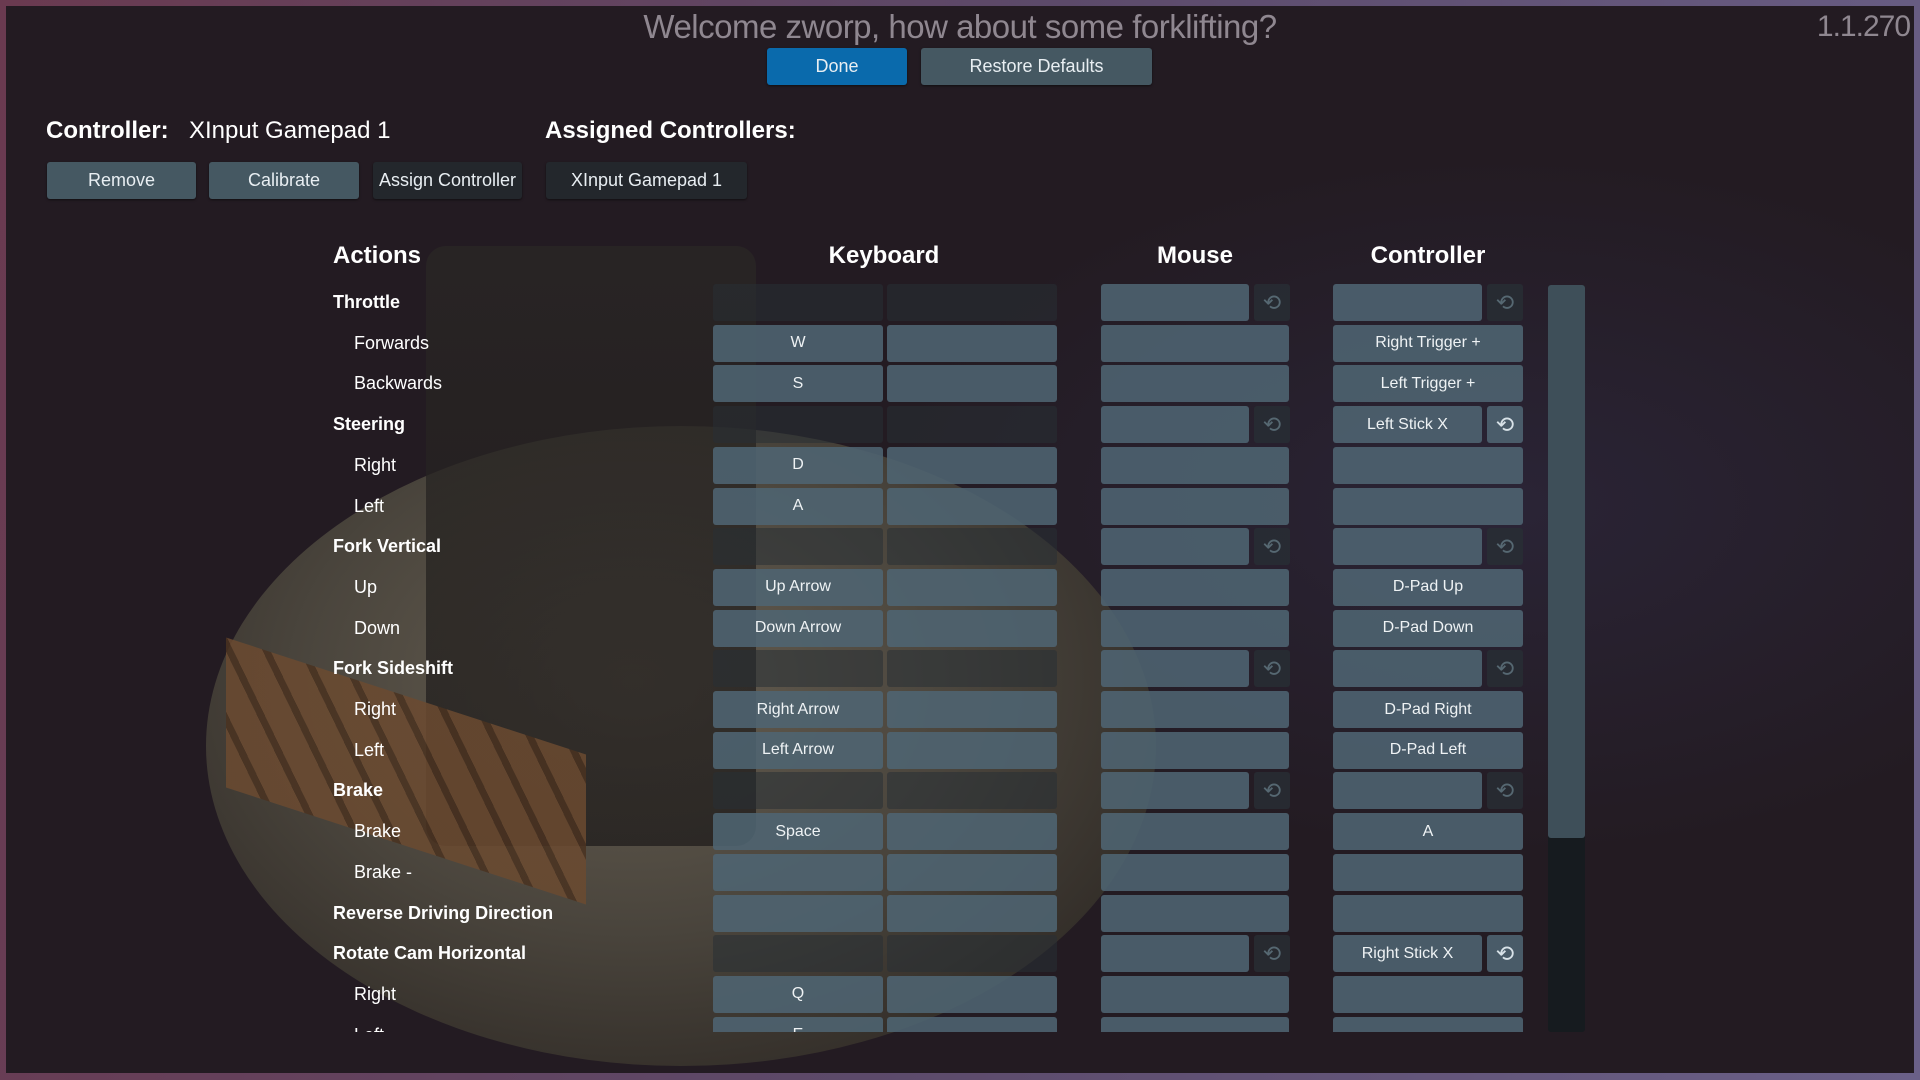  What do you see at coordinates (1428, 384) in the screenshot?
I see `controller-binding: Left Trigger +` at bounding box center [1428, 384].